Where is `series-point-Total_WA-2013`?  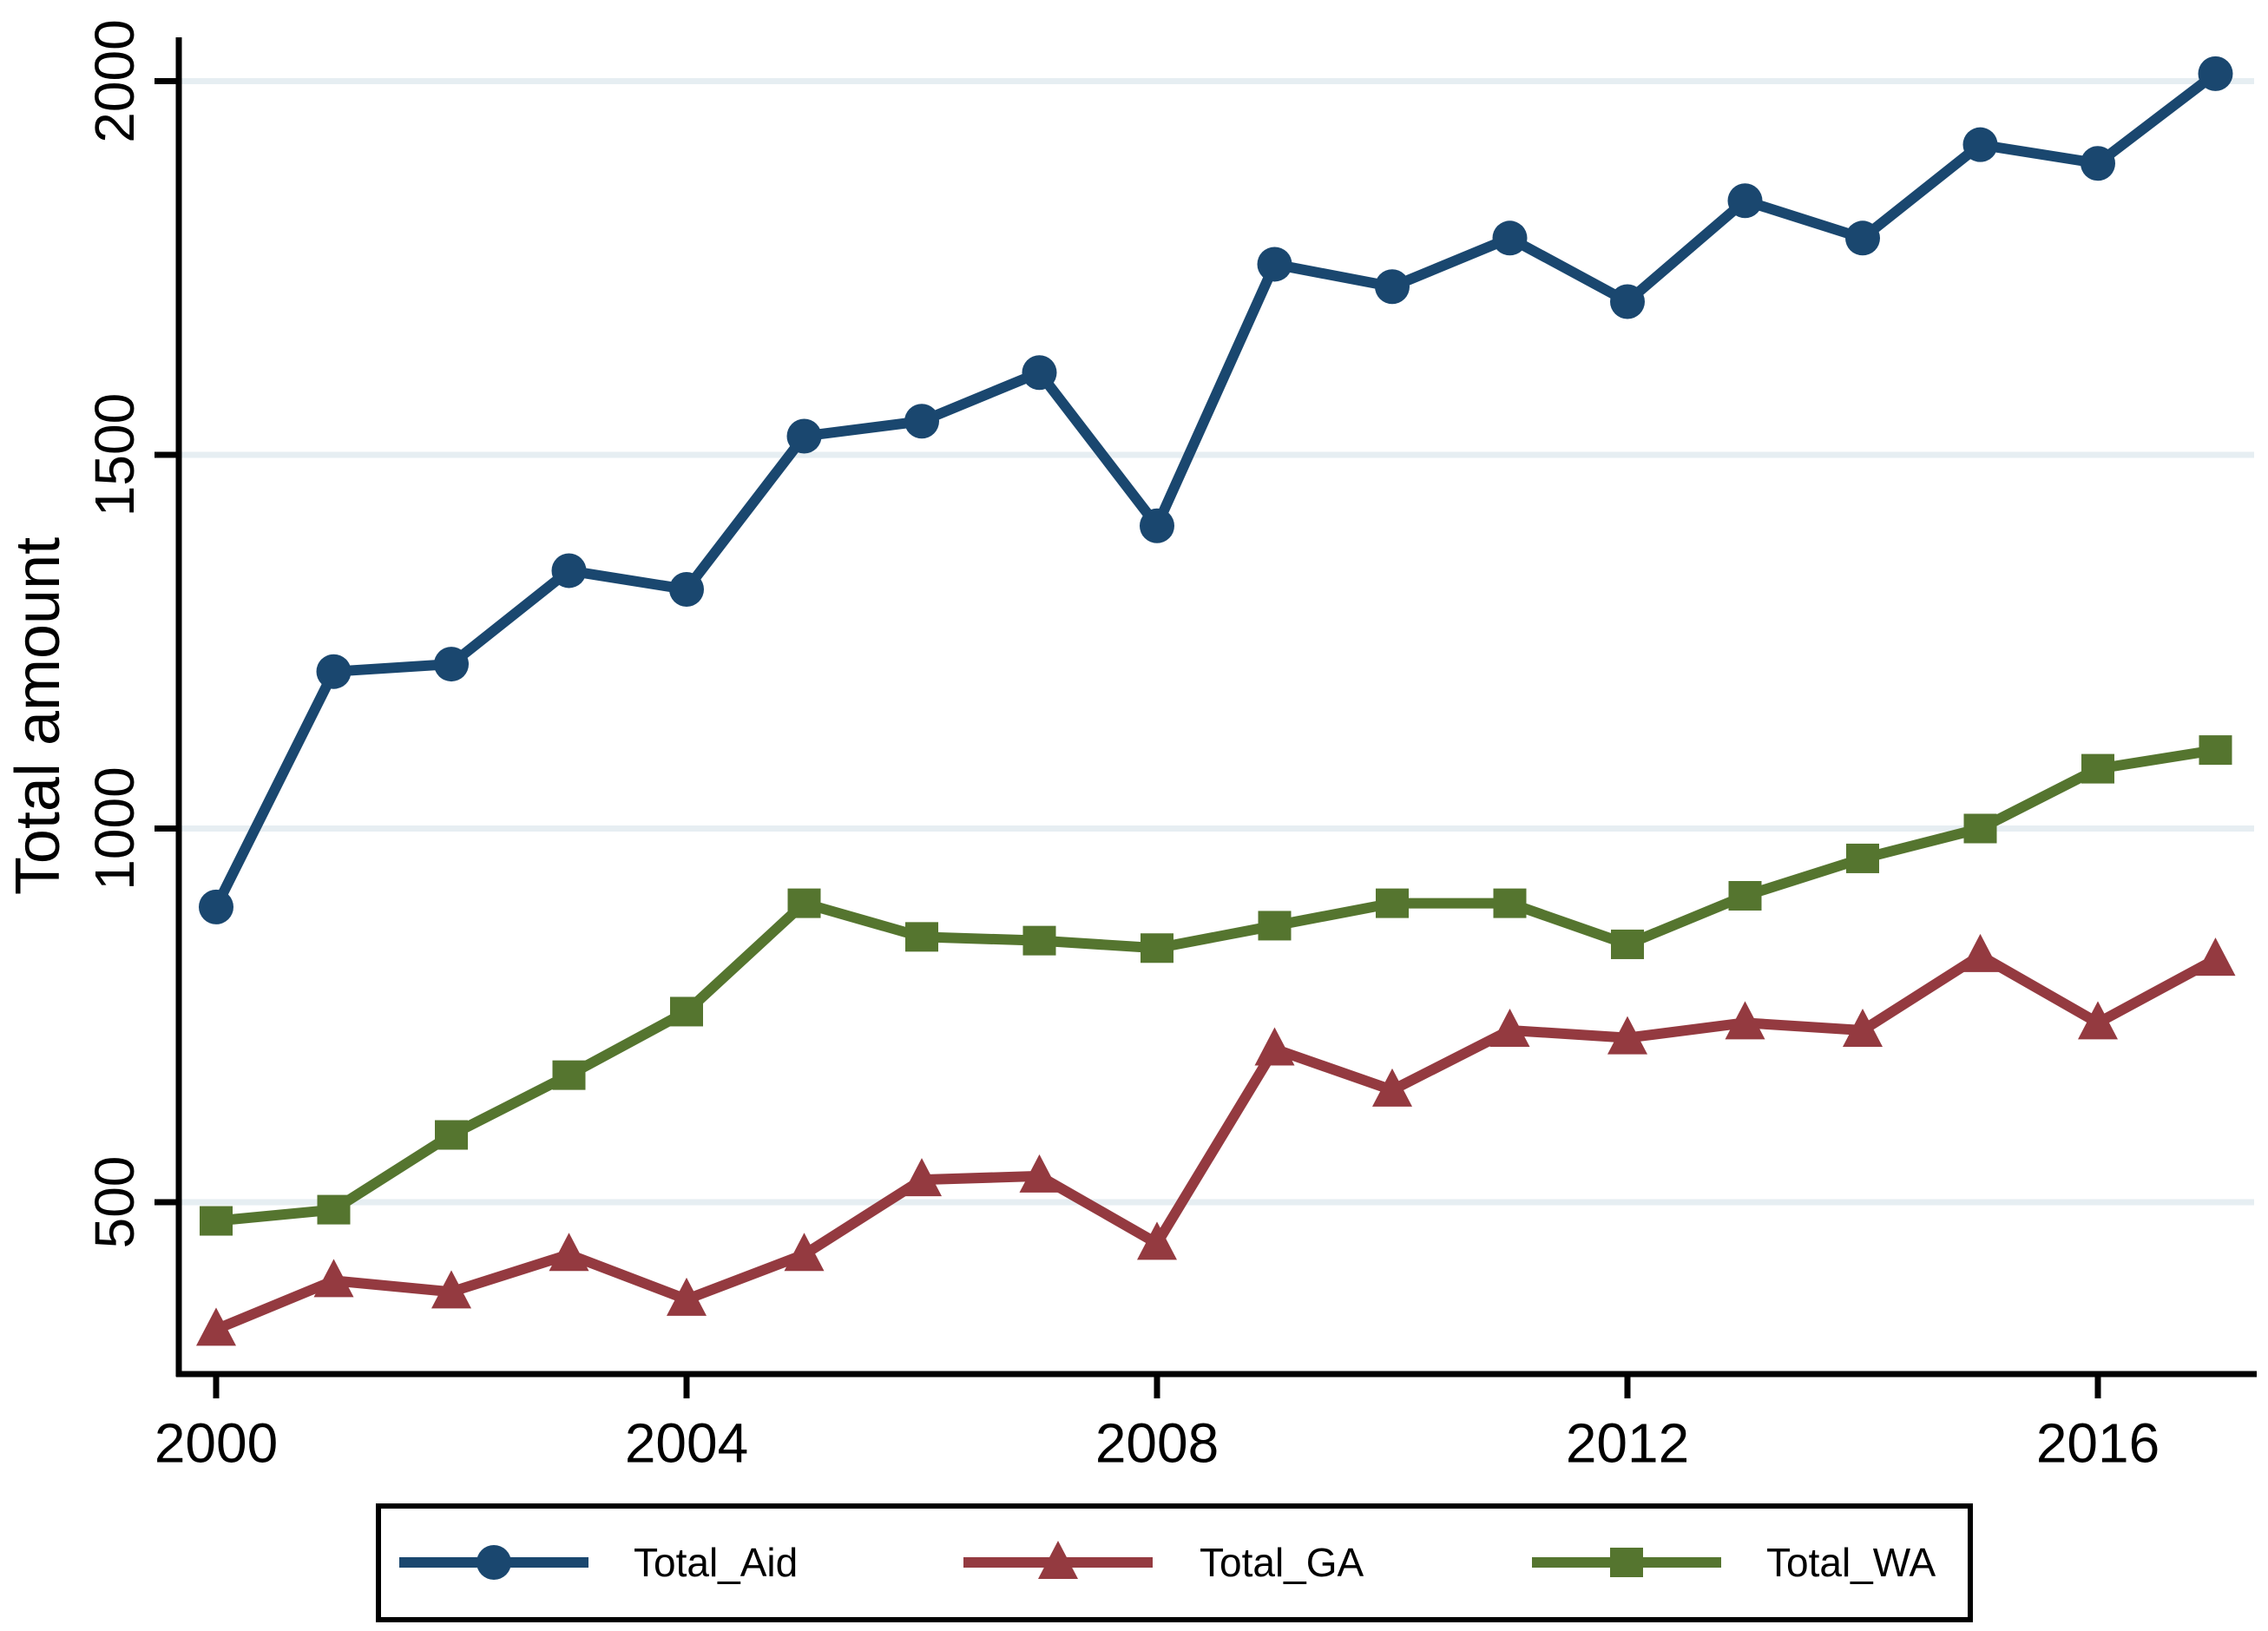
series-point-Total_WA-2013 is located at coordinates (1745, 895).